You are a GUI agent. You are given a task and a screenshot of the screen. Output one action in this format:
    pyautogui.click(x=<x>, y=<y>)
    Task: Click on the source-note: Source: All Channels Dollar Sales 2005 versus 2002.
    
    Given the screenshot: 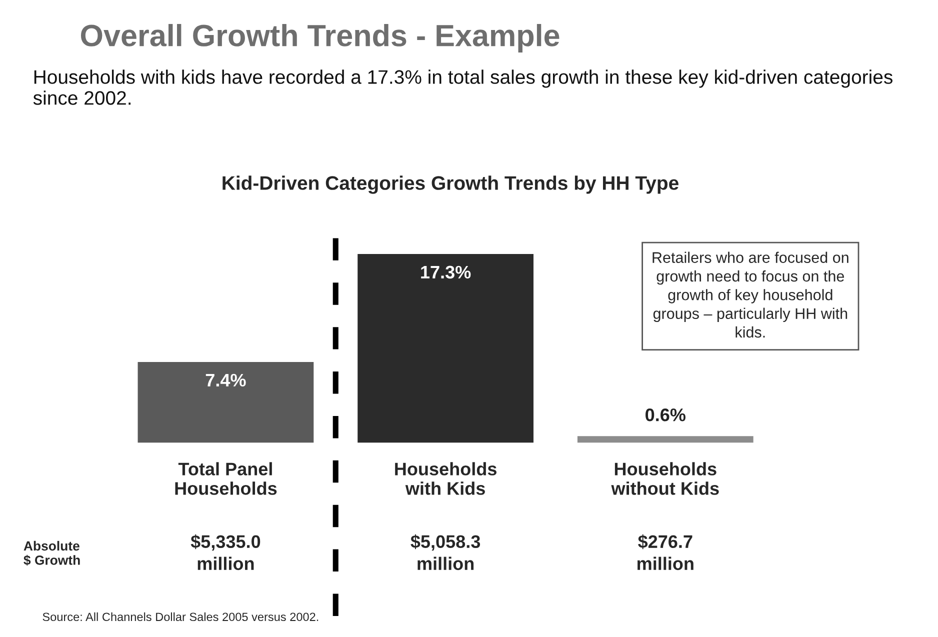 What is the action you would take?
    pyautogui.click(x=180, y=617)
    